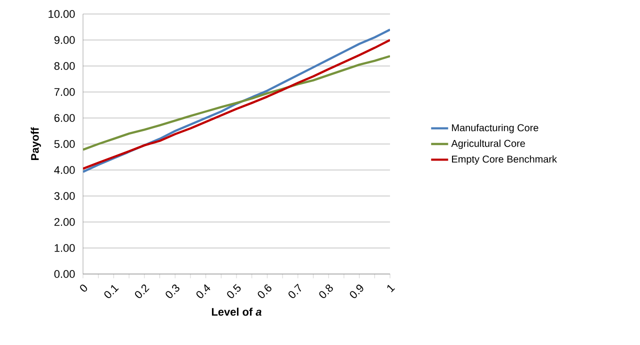 This screenshot has width=640, height=345. Describe the element at coordinates (326, 291) in the screenshot. I see `x-tick-label: 0.8` at that location.